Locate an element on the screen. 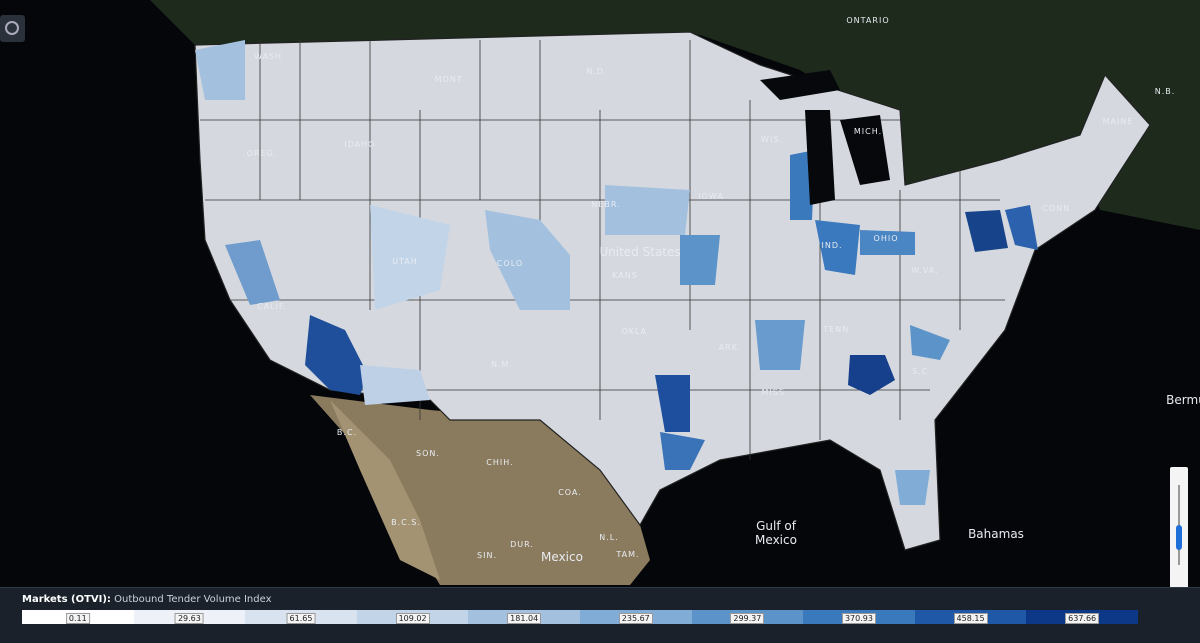 The image size is (1200, 643). legend-bin: 637.66 is located at coordinates (1082, 617).